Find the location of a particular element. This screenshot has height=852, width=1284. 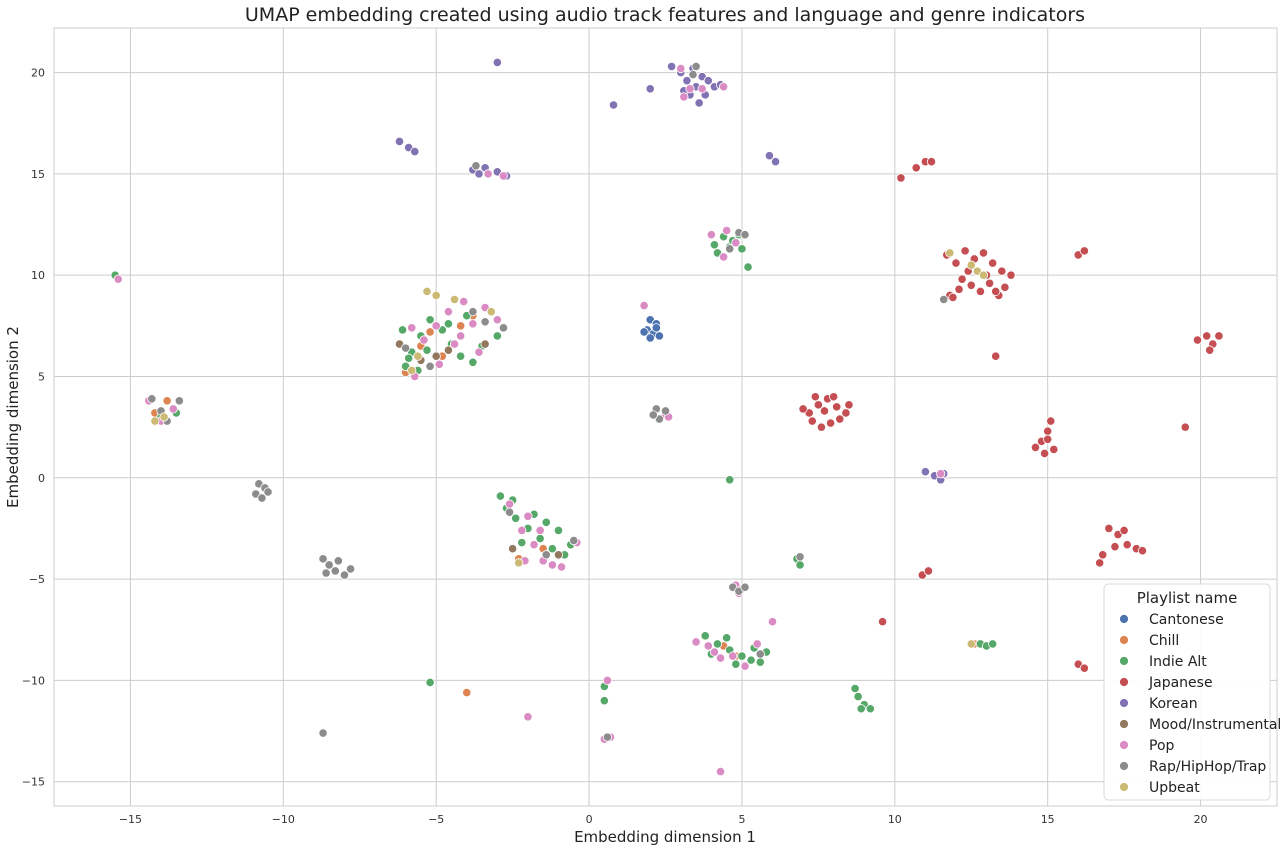

x-tick-label: −5 is located at coordinates (436, 819).